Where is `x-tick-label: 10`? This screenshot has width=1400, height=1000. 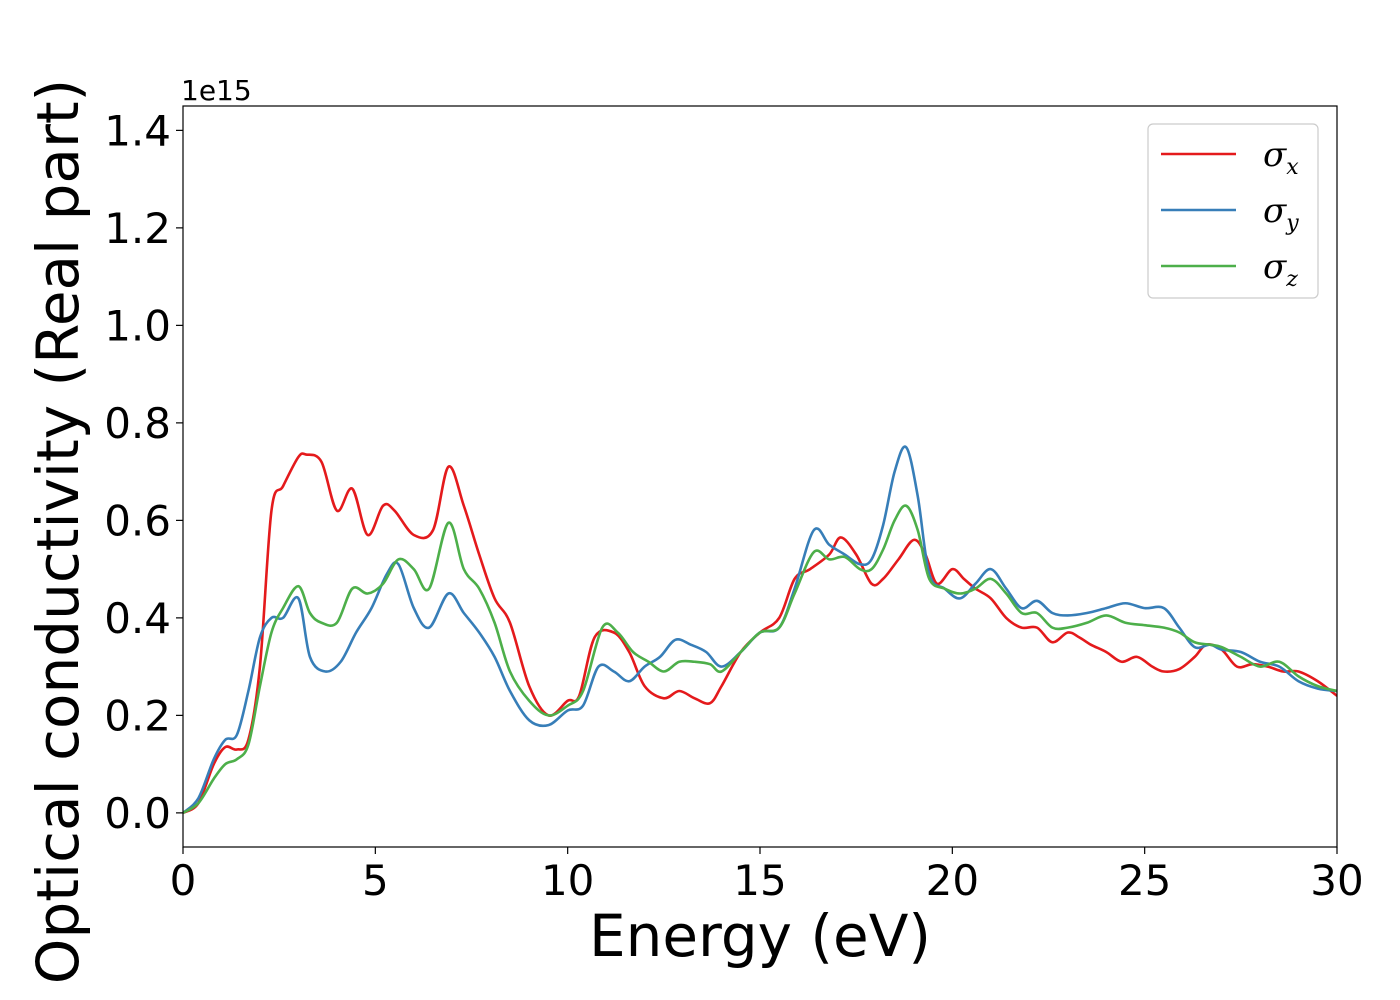 x-tick-label: 10 is located at coordinates (567, 880).